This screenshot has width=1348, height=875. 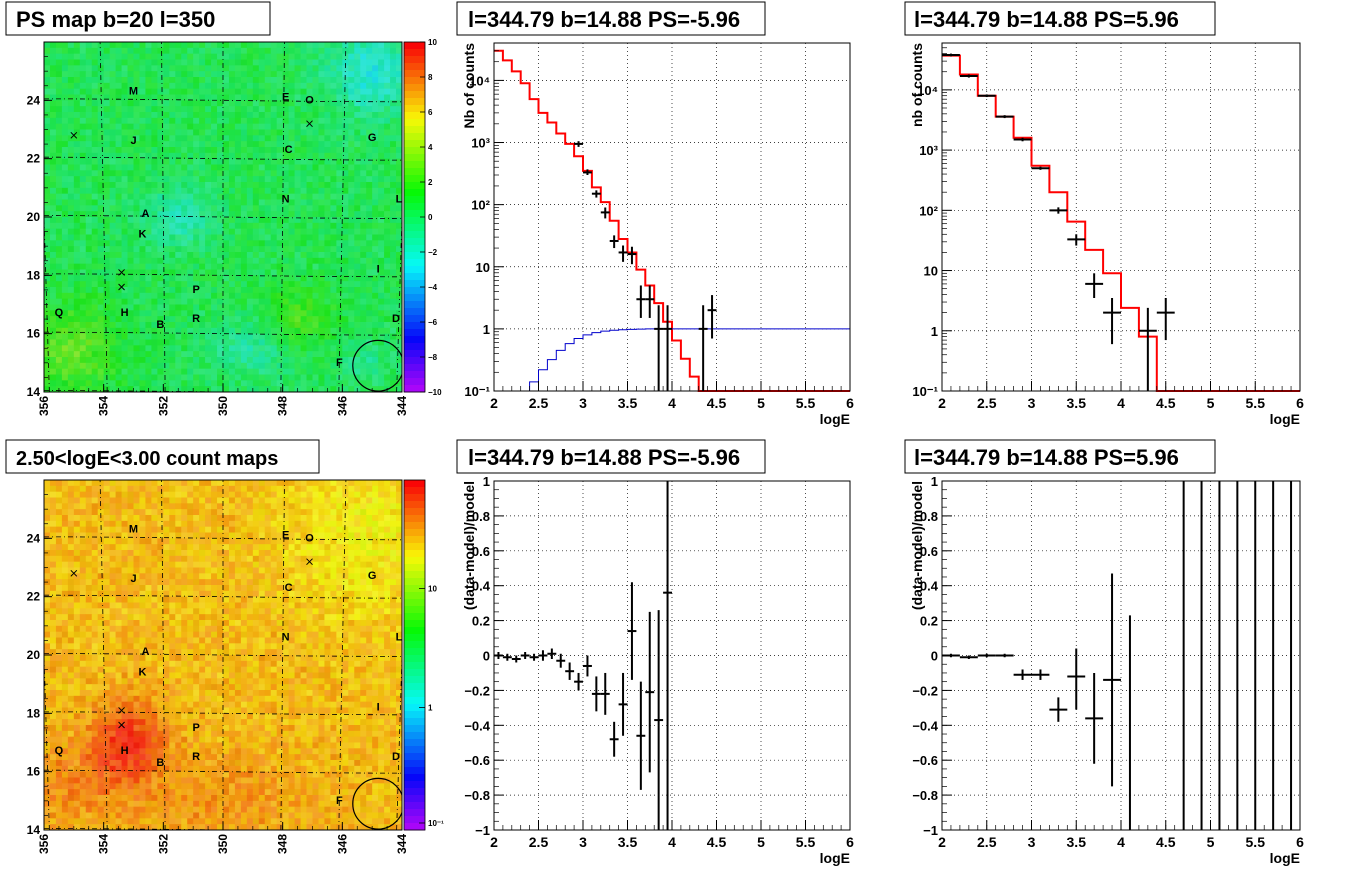 I want to click on map-bottom-title: 2.50<logE<3.00 count maps, so click(x=147, y=459).